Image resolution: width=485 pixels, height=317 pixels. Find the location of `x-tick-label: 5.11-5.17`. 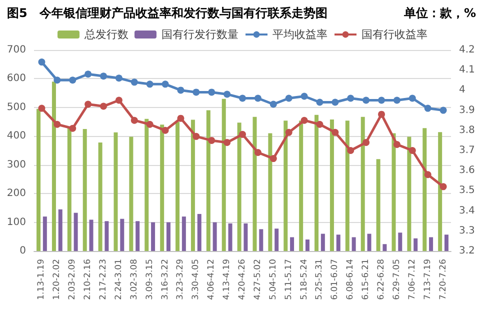

x-tick-label: 5.11-5.17 is located at coordinates (289, 279).